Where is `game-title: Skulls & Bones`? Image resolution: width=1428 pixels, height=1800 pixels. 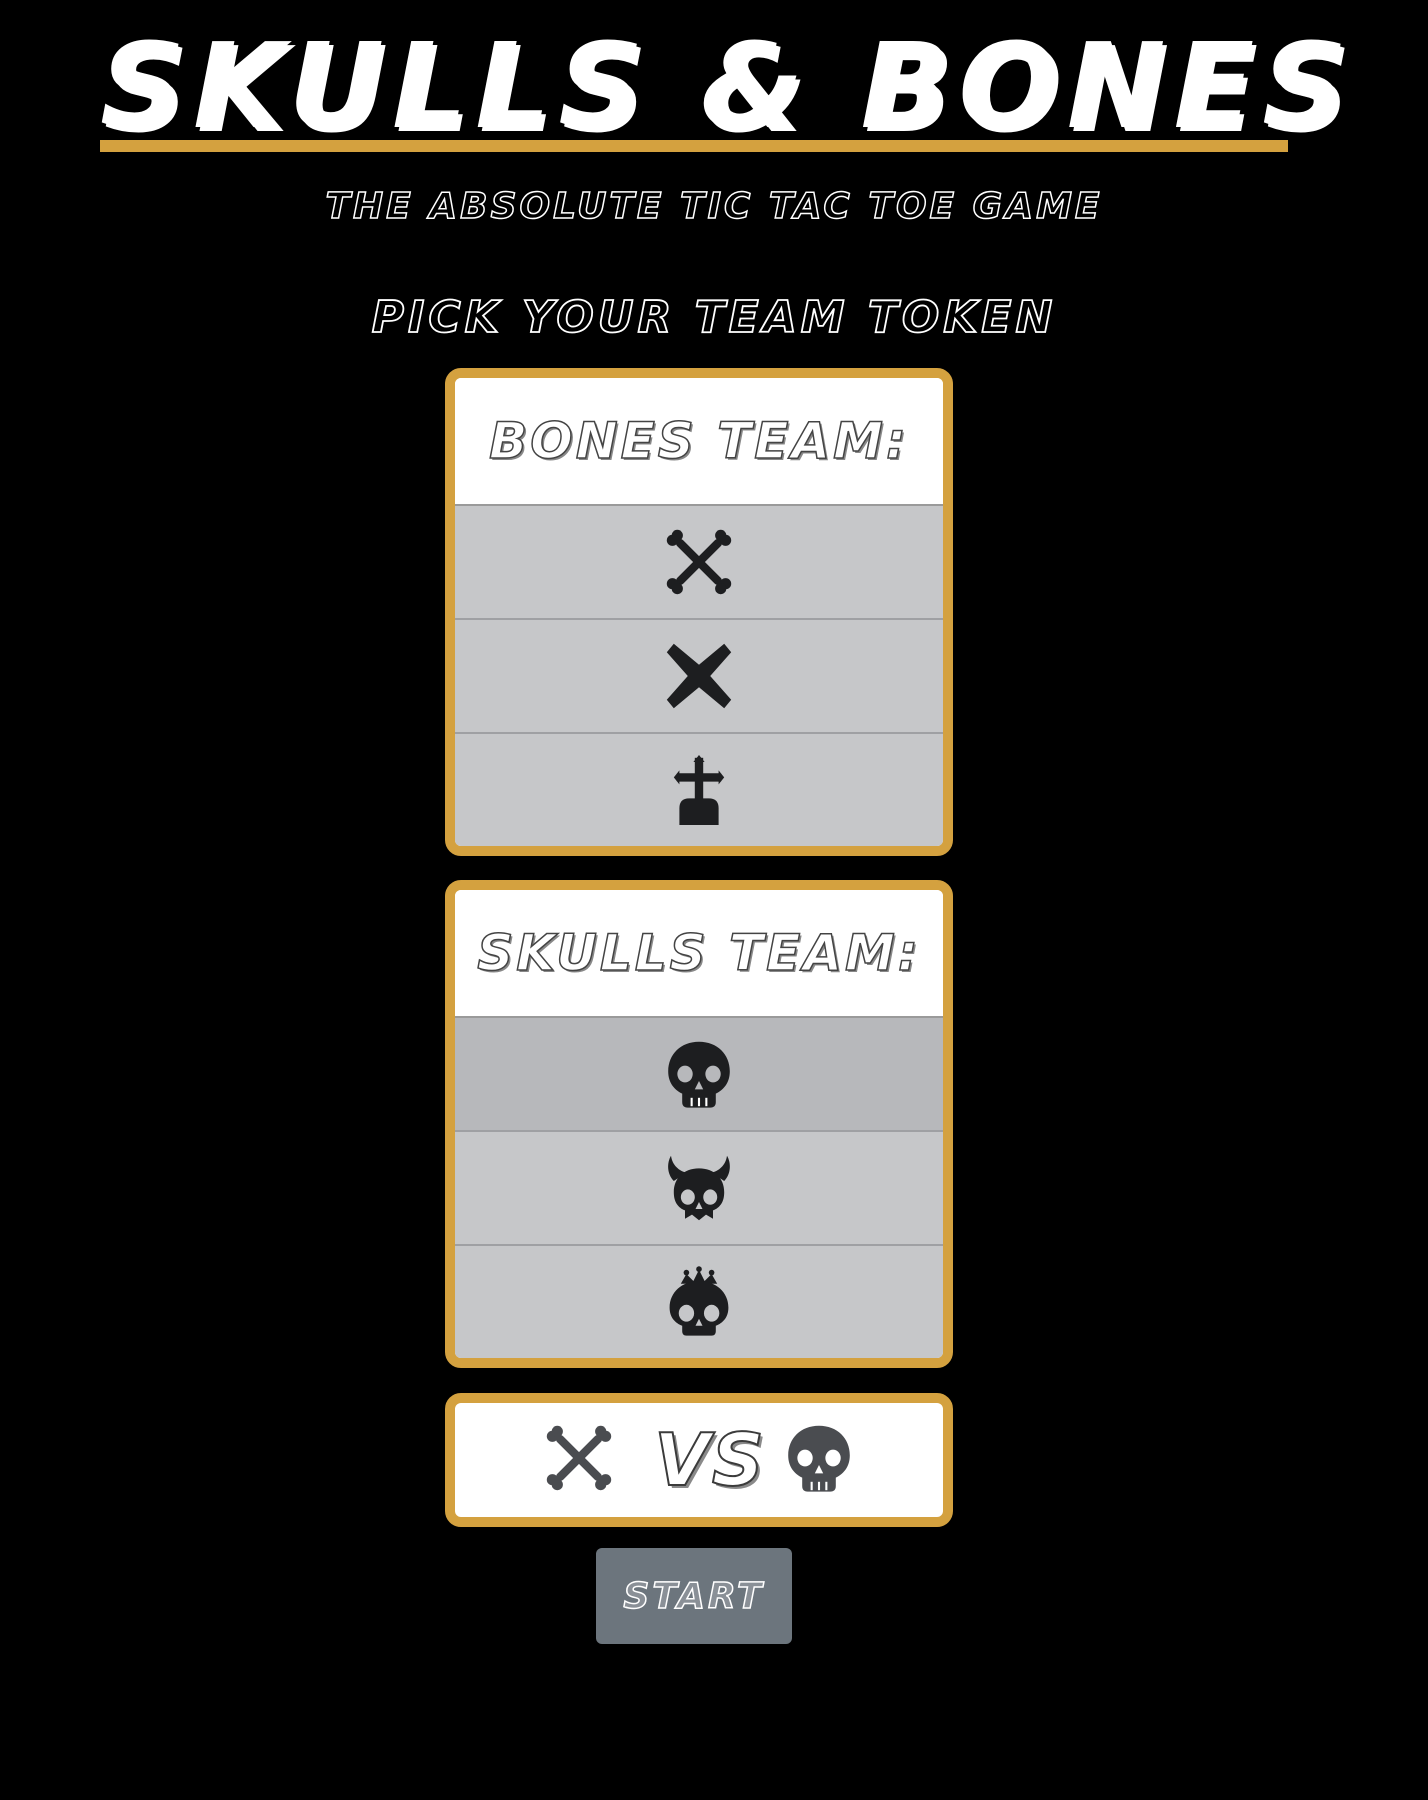 game-title: Skulls & Bones is located at coordinates (727, 86).